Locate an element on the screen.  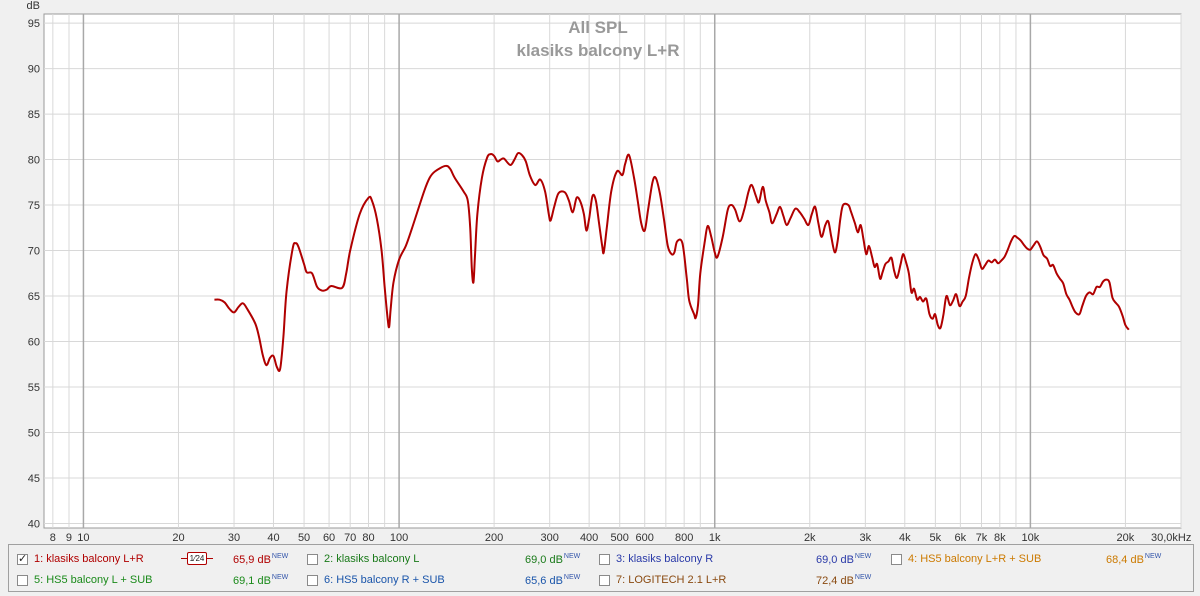
x-tick-label: 800 is located at coordinates (684, 538).